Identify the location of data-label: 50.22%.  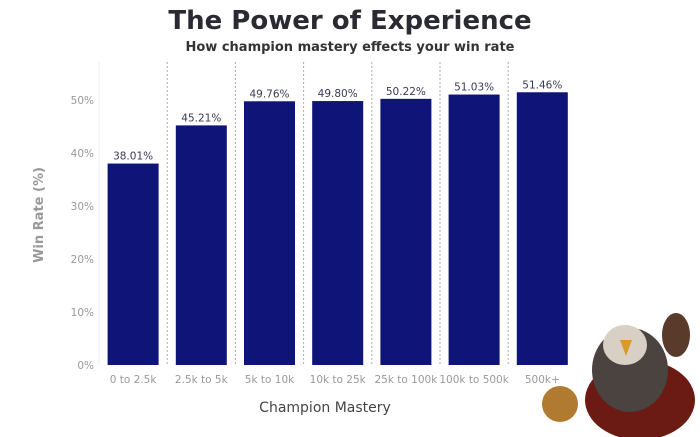
(406, 92).